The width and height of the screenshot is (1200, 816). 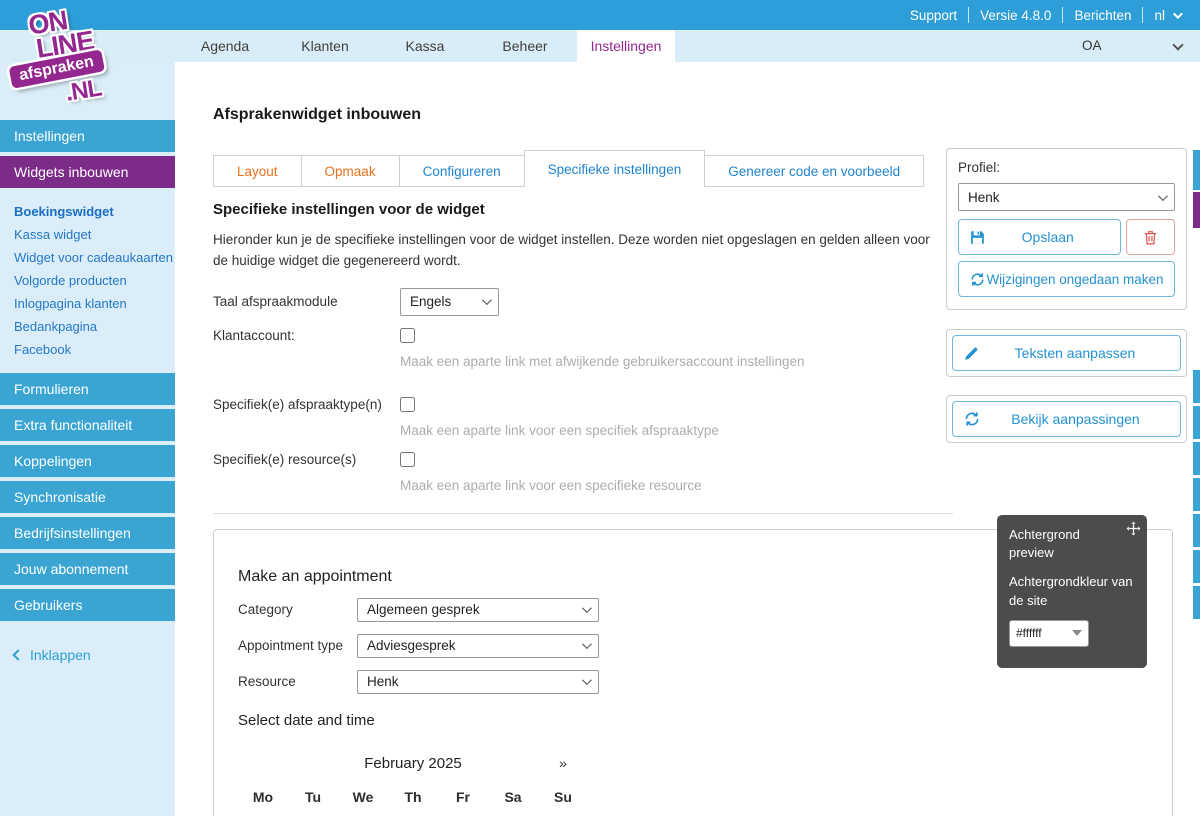 I want to click on logo-text: .NL, so click(x=83, y=90).